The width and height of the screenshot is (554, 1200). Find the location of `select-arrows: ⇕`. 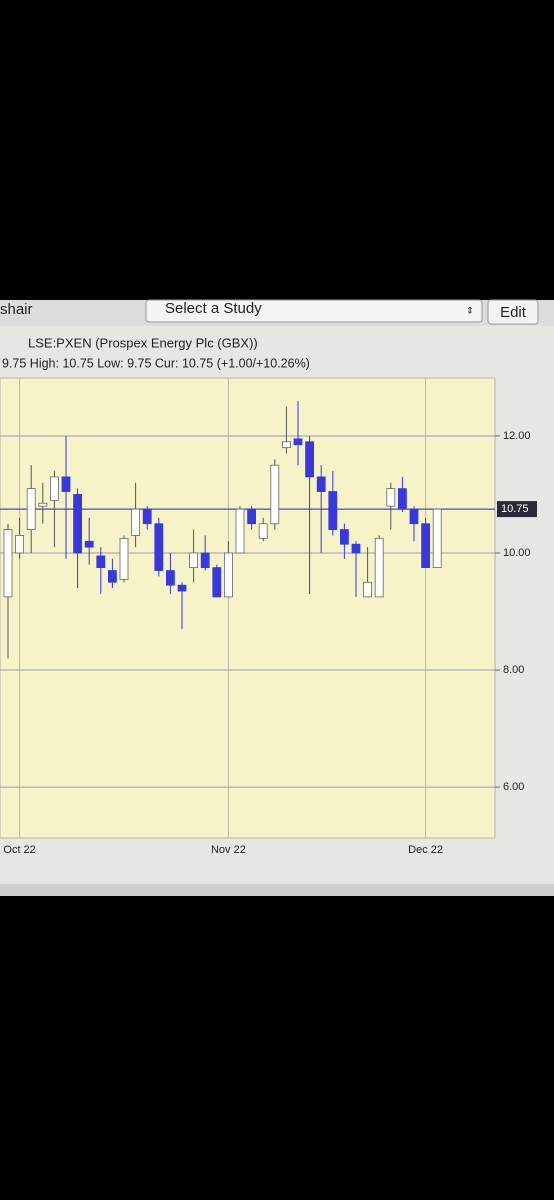

select-arrows: ⇕ is located at coordinates (470, 310).